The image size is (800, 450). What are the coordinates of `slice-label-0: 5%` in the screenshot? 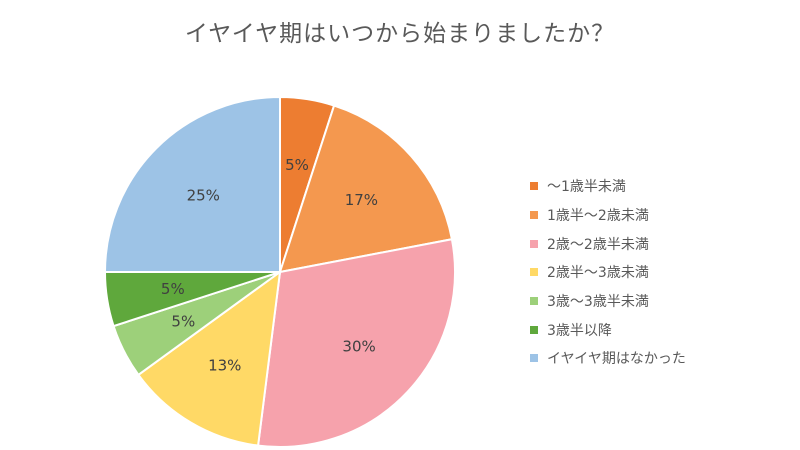 It's located at (297, 165).